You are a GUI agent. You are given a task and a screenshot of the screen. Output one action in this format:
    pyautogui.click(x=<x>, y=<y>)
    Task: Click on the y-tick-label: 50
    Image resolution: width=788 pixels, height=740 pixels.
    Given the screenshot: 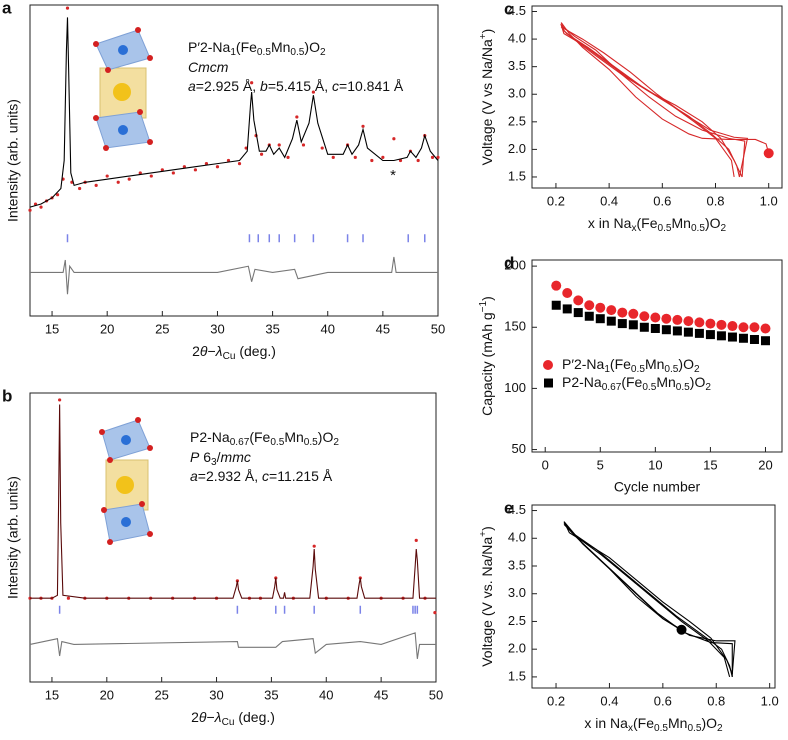 What is the action you would take?
    pyautogui.click(x=519, y=448)
    